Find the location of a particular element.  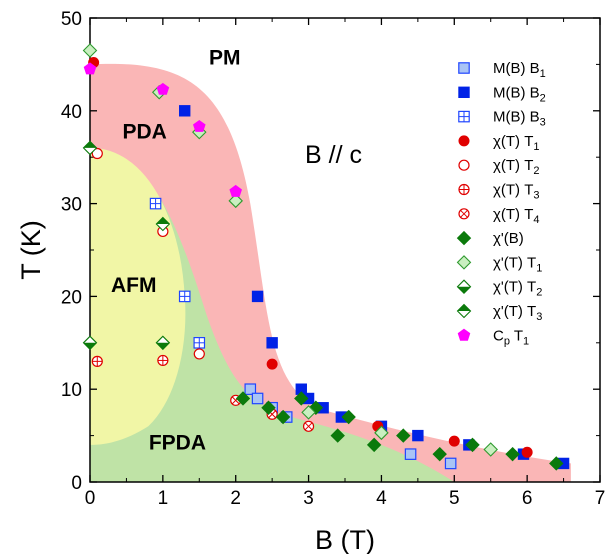

legend-label: Cp T1 is located at coordinates (511, 337).